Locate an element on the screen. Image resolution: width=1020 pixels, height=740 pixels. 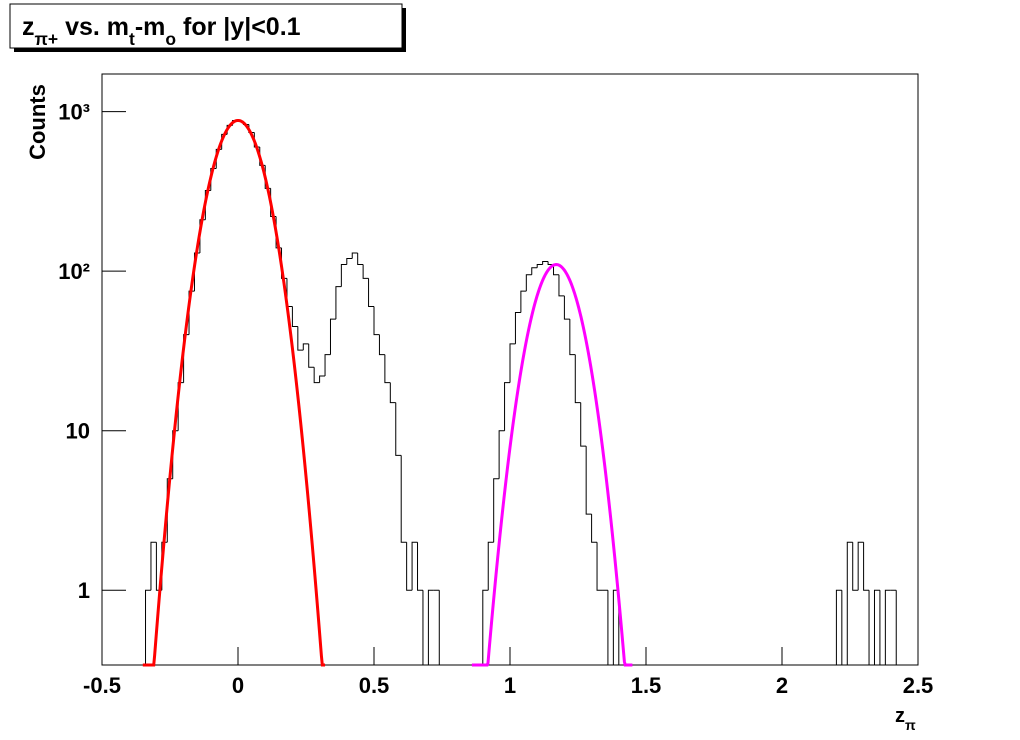
text-part: o is located at coordinates (170, 39).